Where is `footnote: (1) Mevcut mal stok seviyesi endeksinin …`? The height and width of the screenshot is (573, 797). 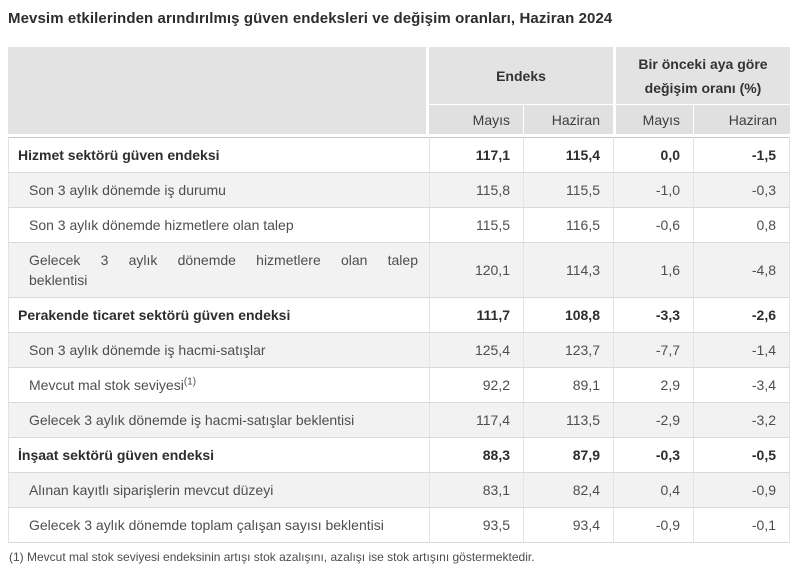
footnote: (1) Mevcut mal stok seviyesi endeksinin … is located at coordinates (272, 557).